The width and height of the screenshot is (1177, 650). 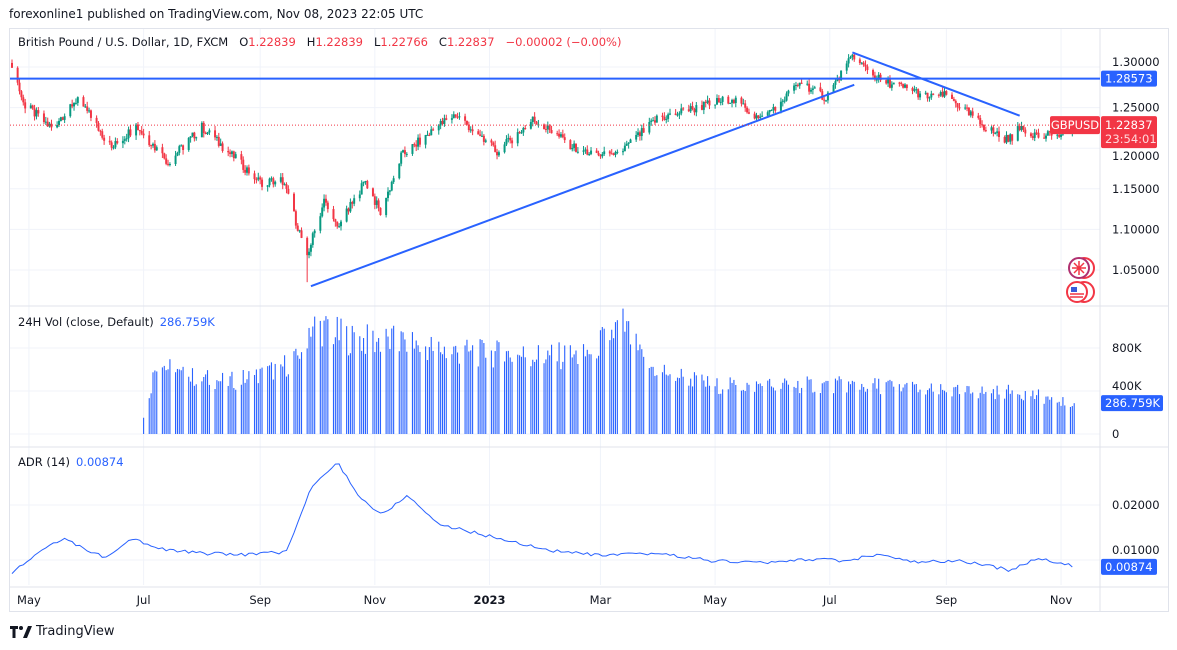 What do you see at coordinates (311, 42) in the screenshot?
I see `high-label: H` at bounding box center [311, 42].